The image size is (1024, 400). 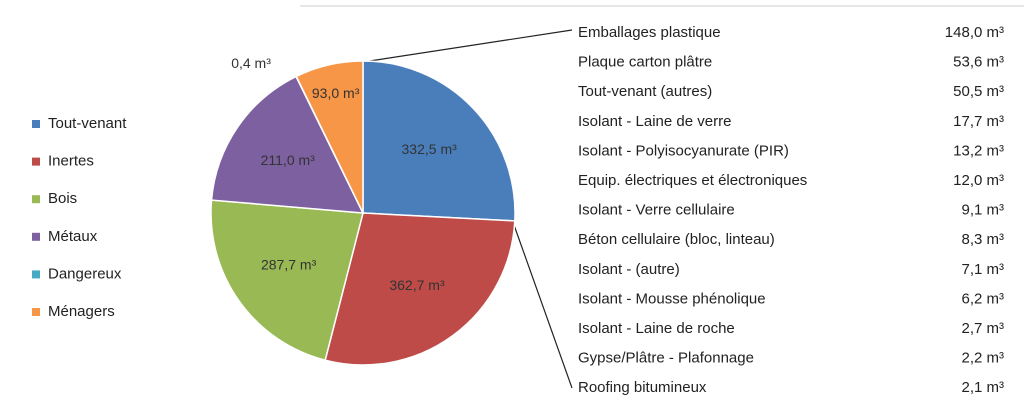 What do you see at coordinates (978, 121) in the screenshot?
I see `breakdown-value: 17,7 m³` at bounding box center [978, 121].